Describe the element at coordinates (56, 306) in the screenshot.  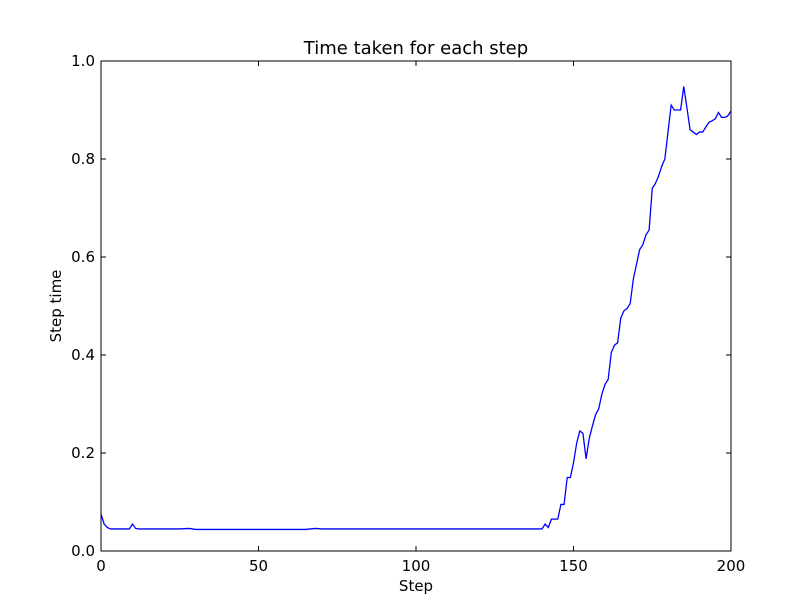
I see `y-axis-label: Step time` at that location.